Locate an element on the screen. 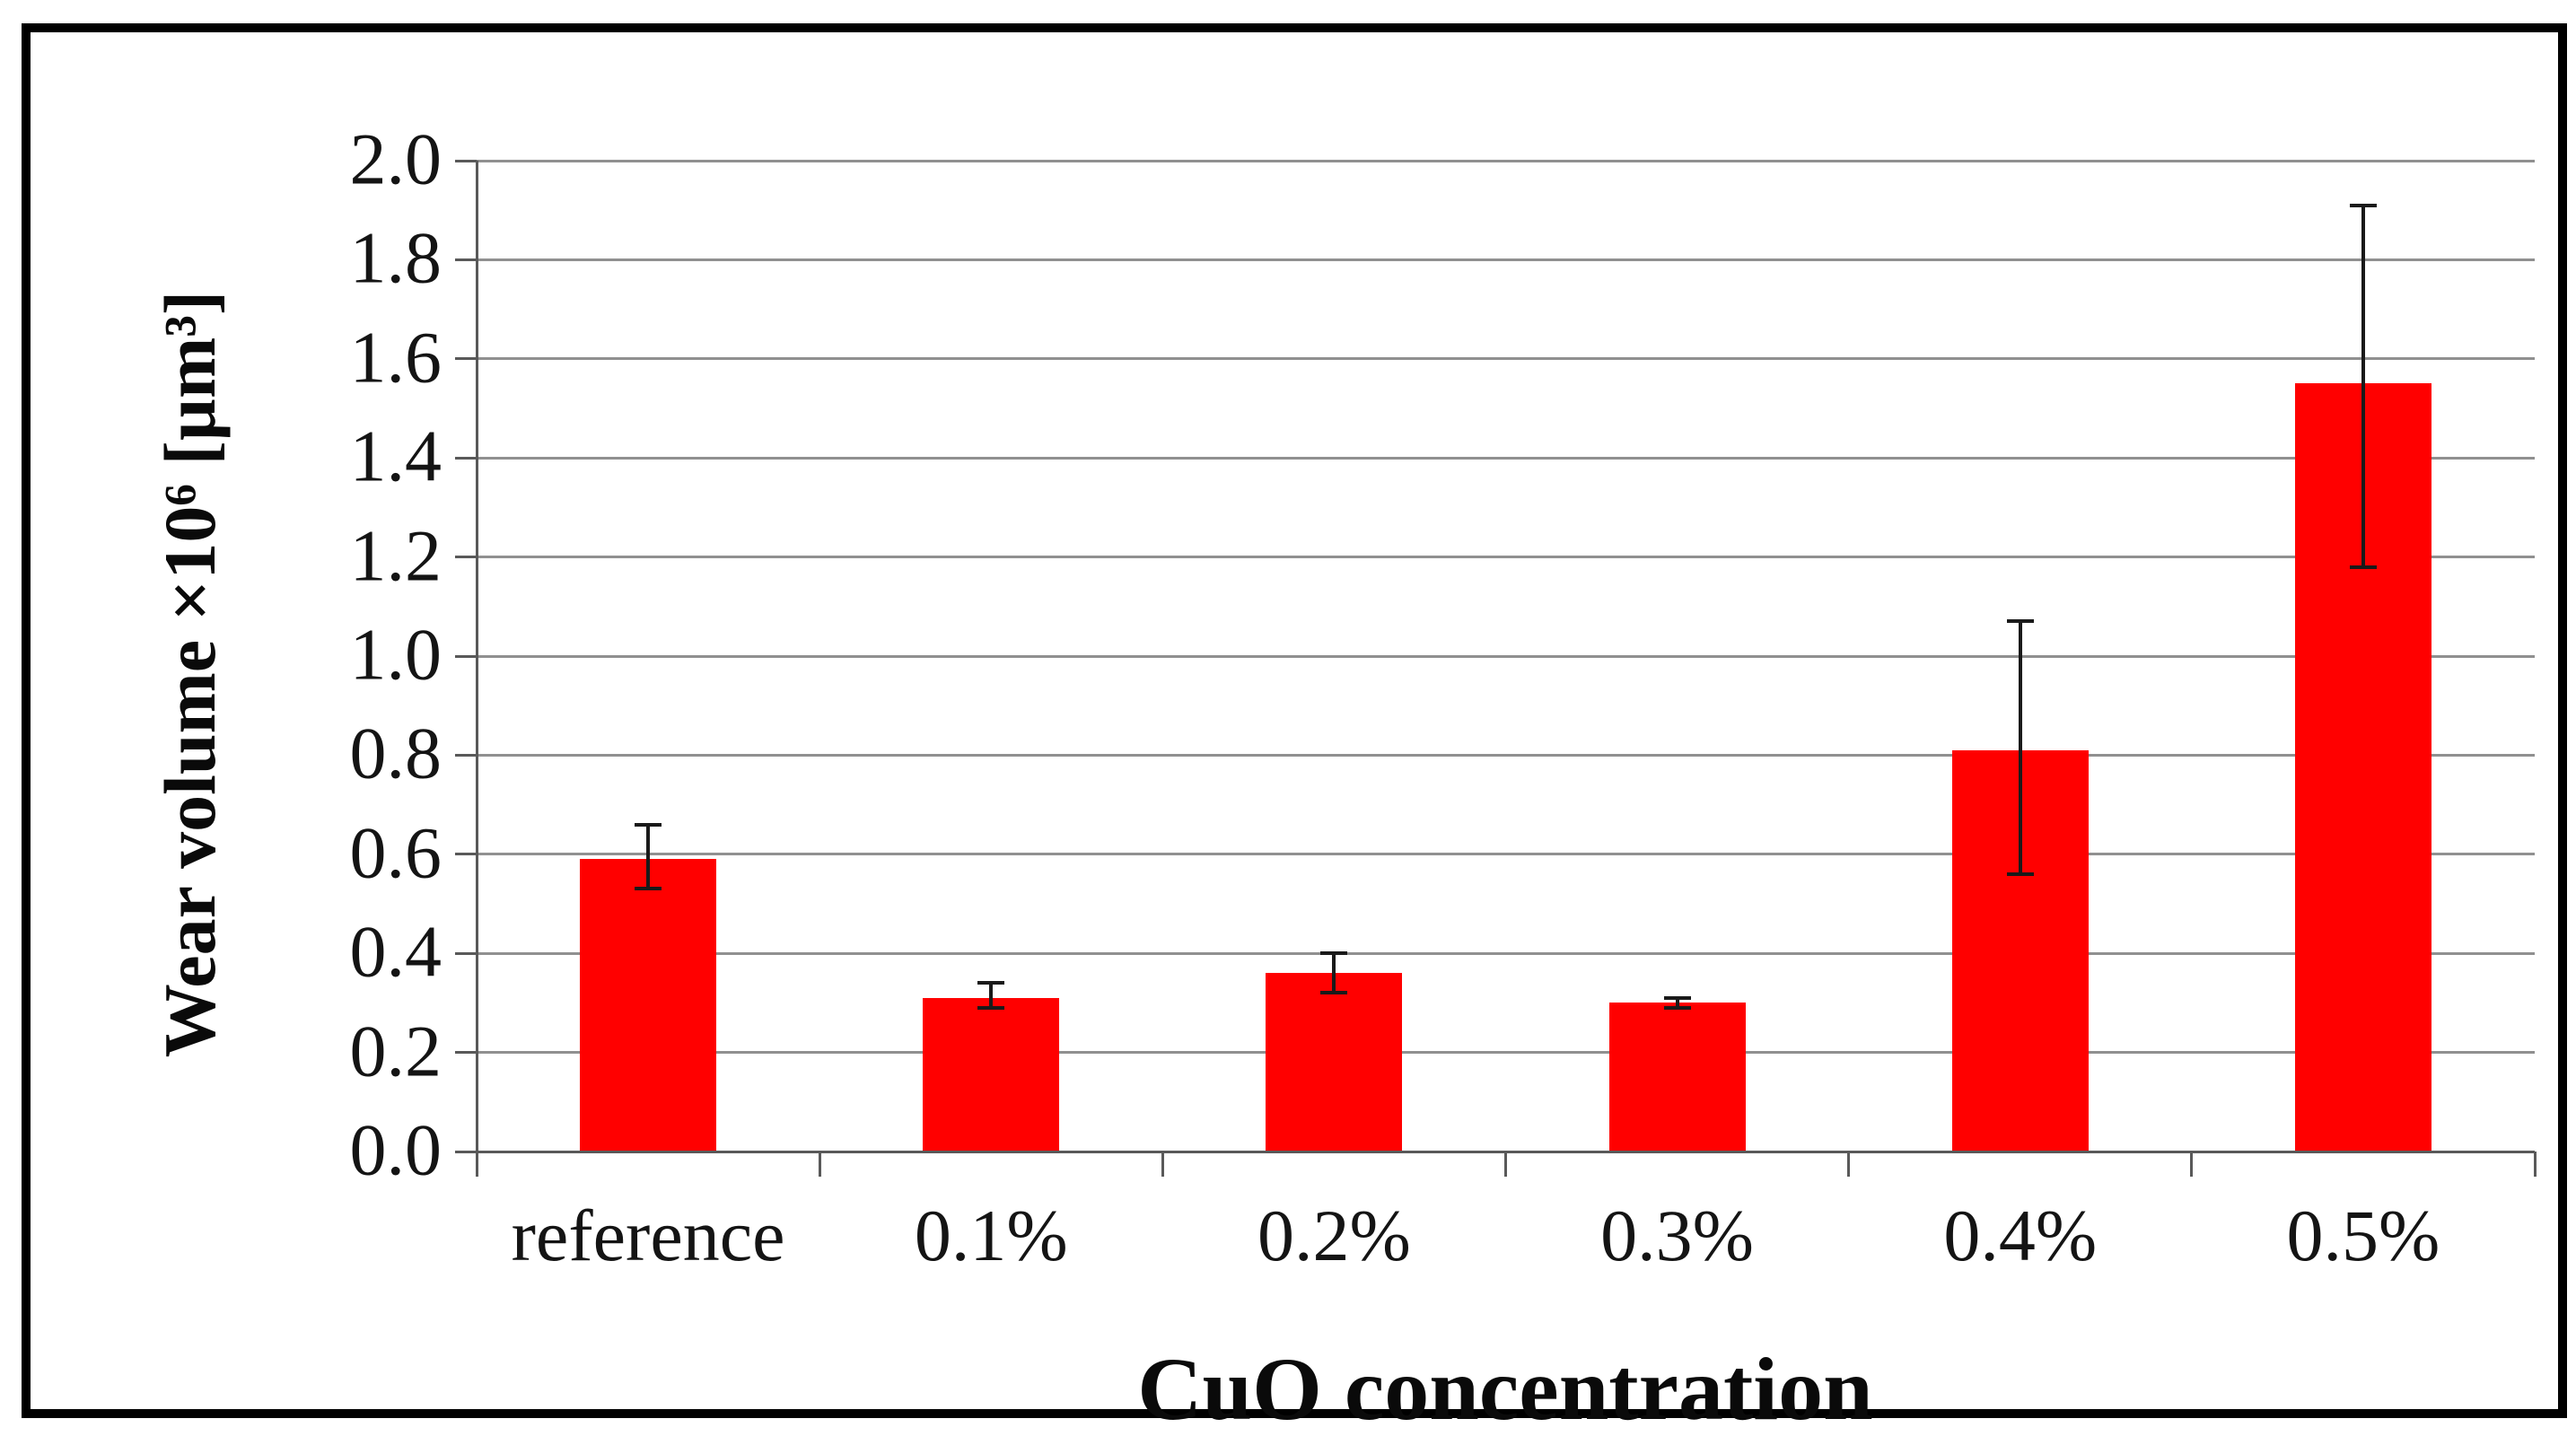 This screenshot has height=1445, width=2576. y-tick-label: 0.2 is located at coordinates (395, 1050).